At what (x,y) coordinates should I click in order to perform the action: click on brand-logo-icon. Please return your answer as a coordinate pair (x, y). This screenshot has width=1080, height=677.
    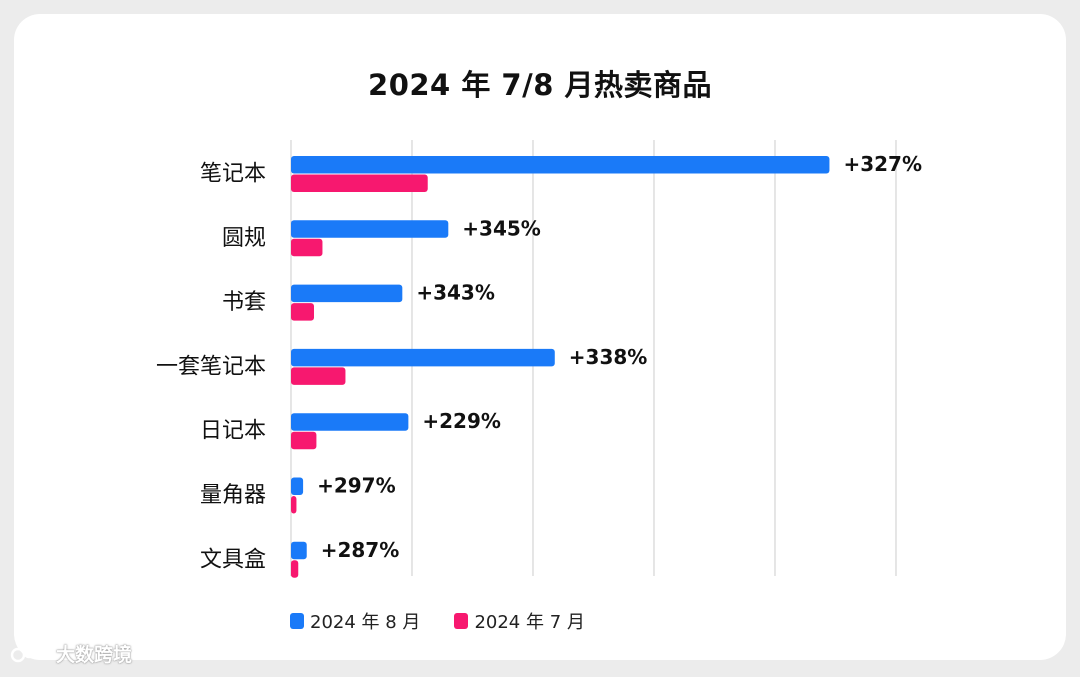
    Looking at the image, I should click on (28, 653).